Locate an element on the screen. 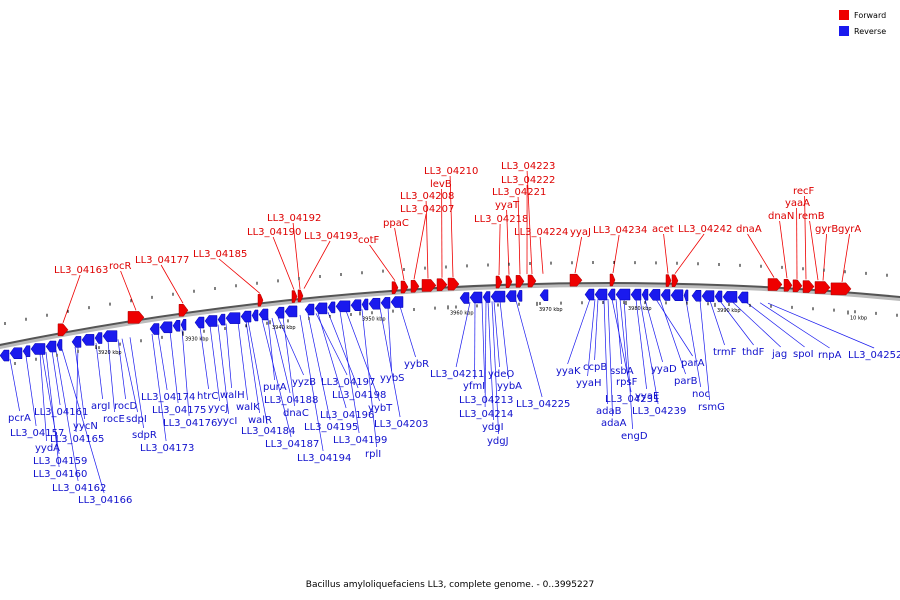 This screenshot has width=900, height=600. forward-gene-label-gyrb: gyrB is located at coordinates (826, 229).